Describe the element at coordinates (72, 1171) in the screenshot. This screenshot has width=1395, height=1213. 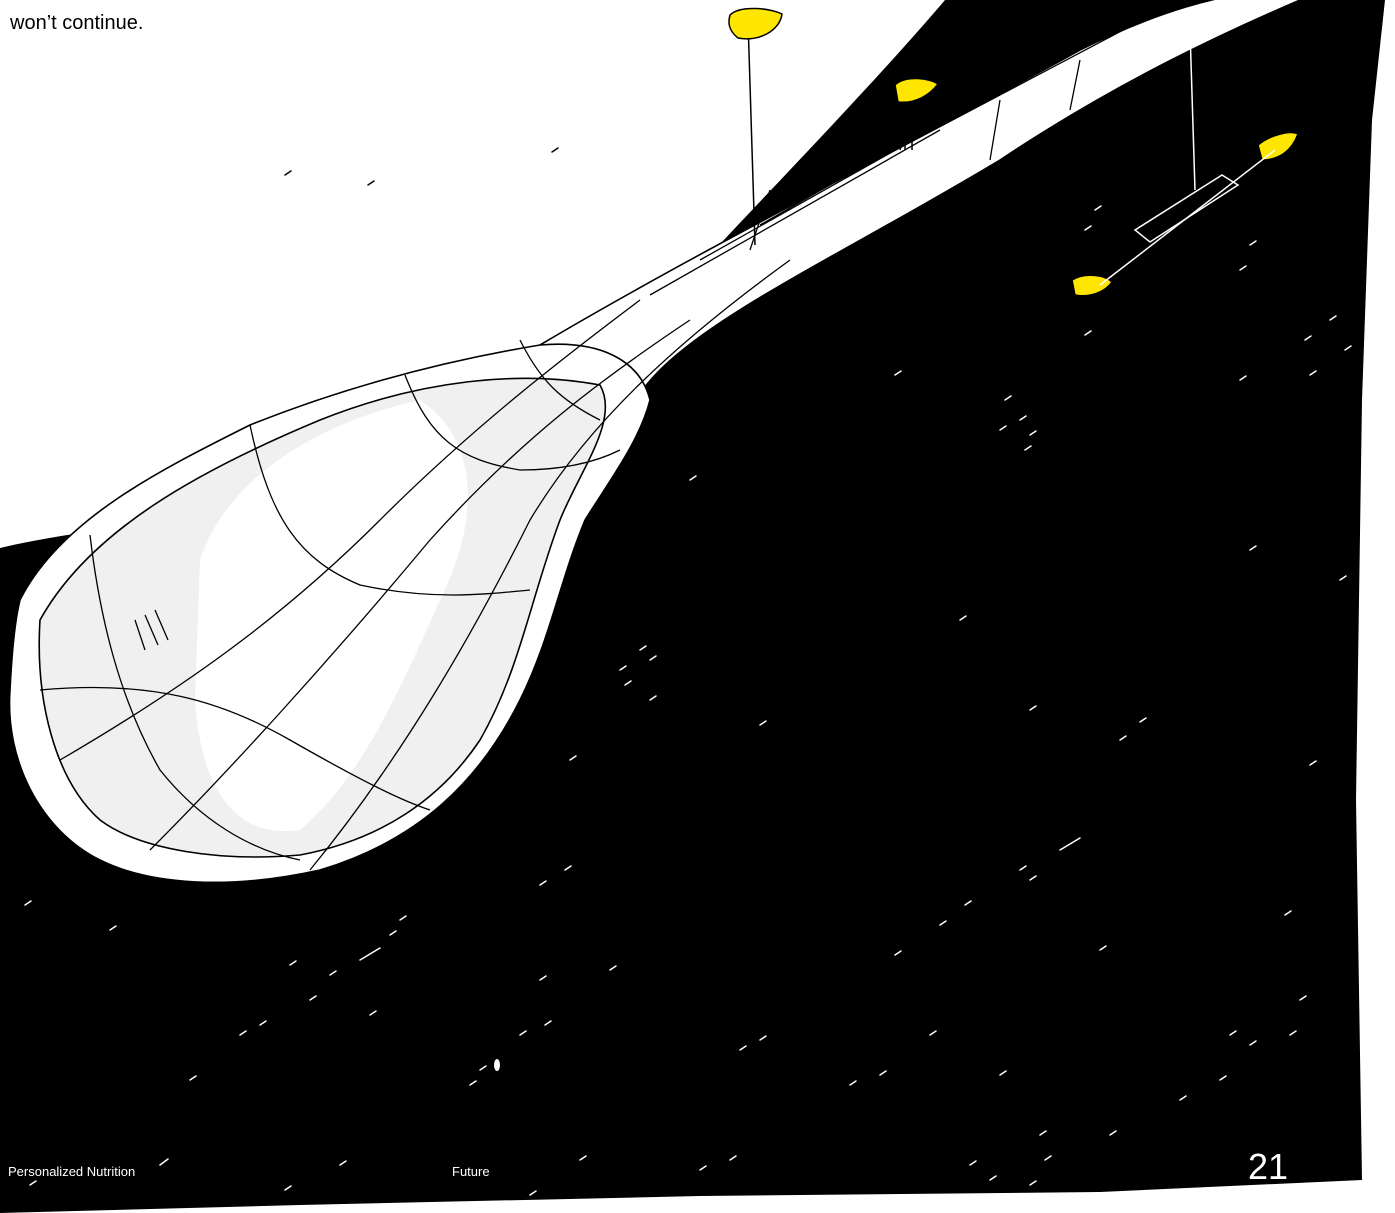
I see `footer-left: Personalized Nutrition` at that location.